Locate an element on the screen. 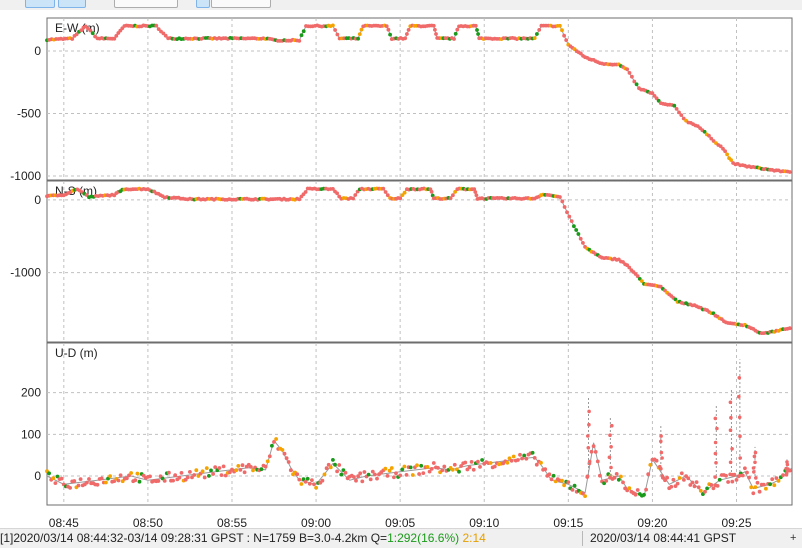 The height and width of the screenshot is (548, 802). resize-grip-icon: + is located at coordinates (793, 538).